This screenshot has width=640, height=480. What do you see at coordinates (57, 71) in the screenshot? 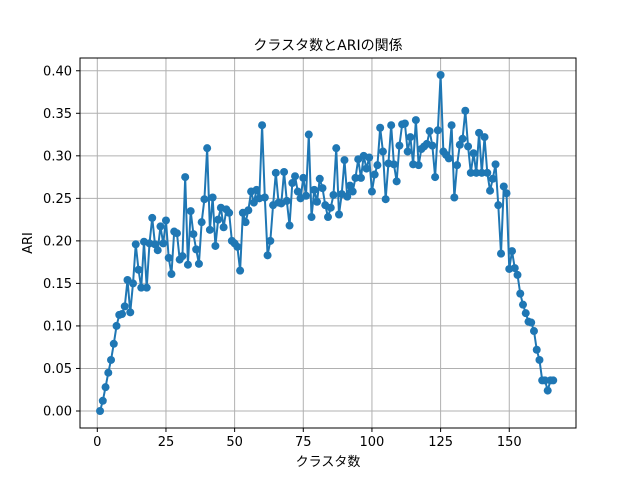
I see `y-tick-label: 0.40` at bounding box center [57, 71].